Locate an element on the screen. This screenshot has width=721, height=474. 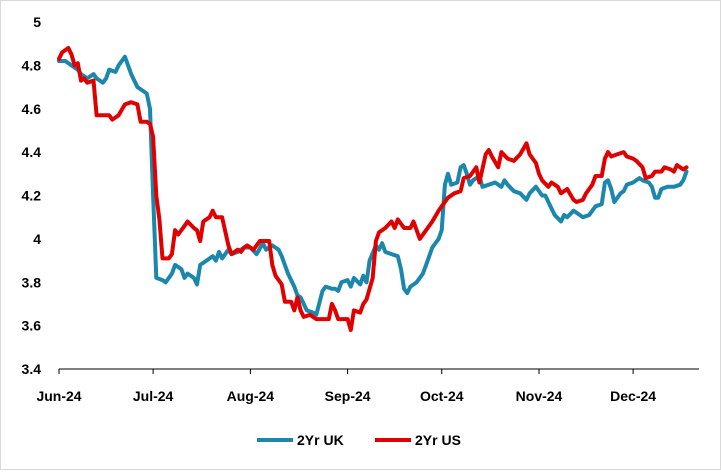
y-tick-label: 3.6 is located at coordinates (32, 326).